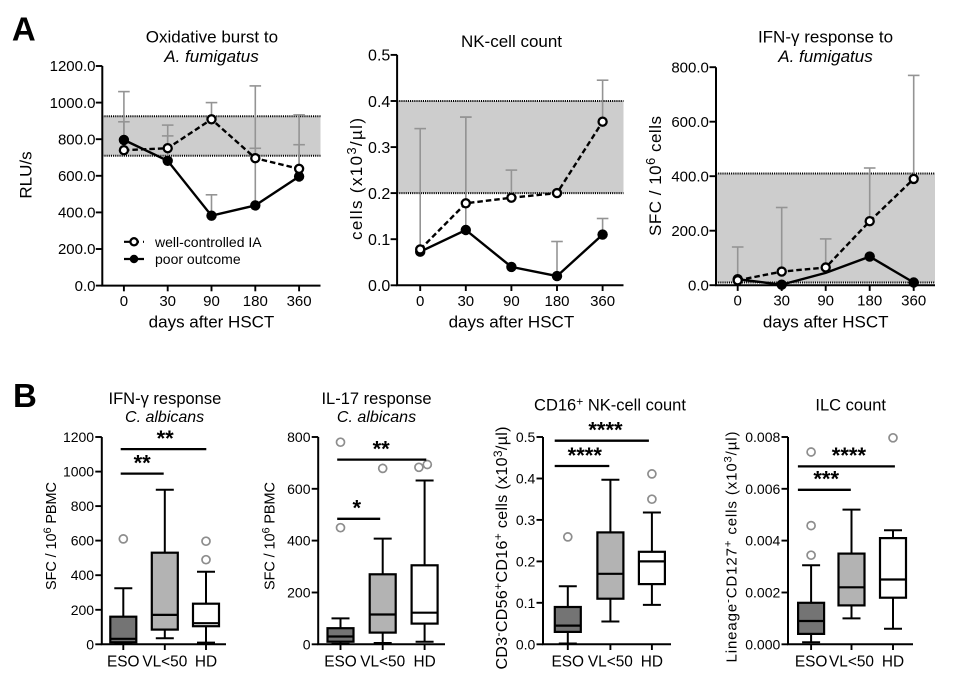  Describe the element at coordinates (355, 179) in the screenshot. I see `svg-text: cells (x103/µl)` at that location.